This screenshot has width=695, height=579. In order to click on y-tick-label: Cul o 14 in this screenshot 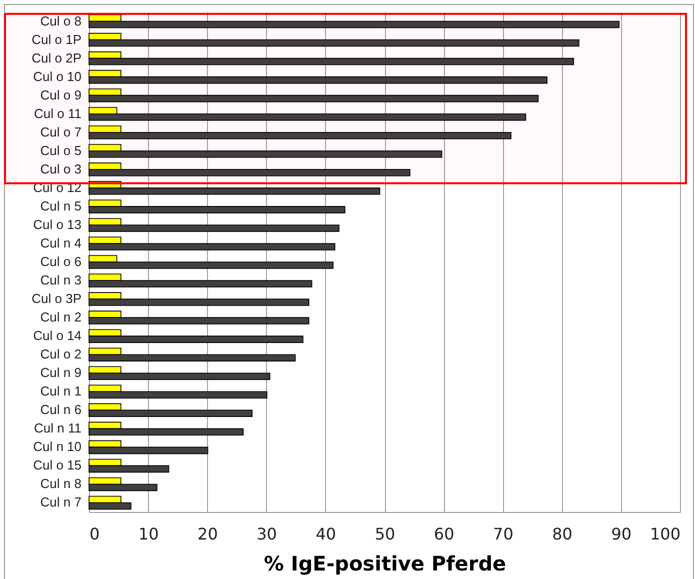, I will do `click(57, 336)`.